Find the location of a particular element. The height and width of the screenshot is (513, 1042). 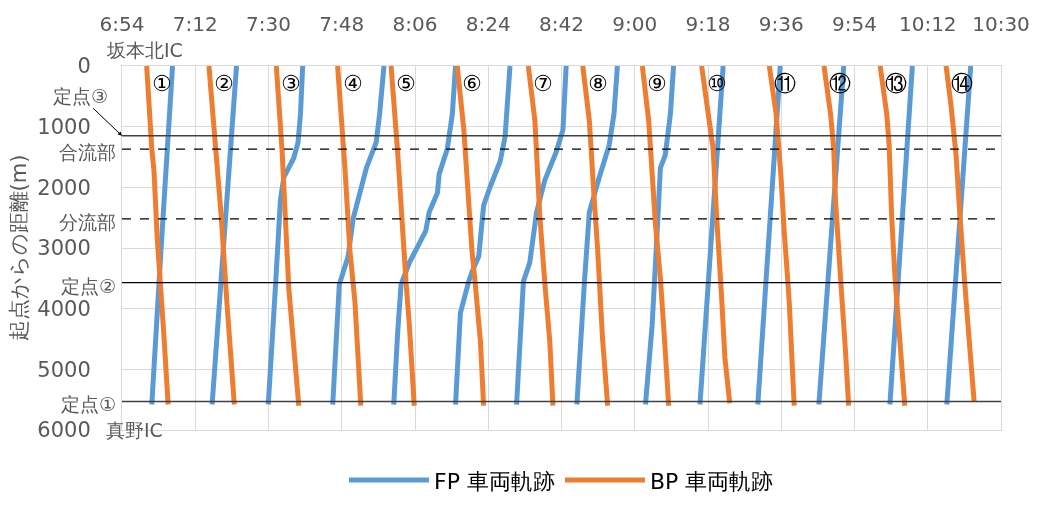

annotation: ⑧ is located at coordinates (598, 83).